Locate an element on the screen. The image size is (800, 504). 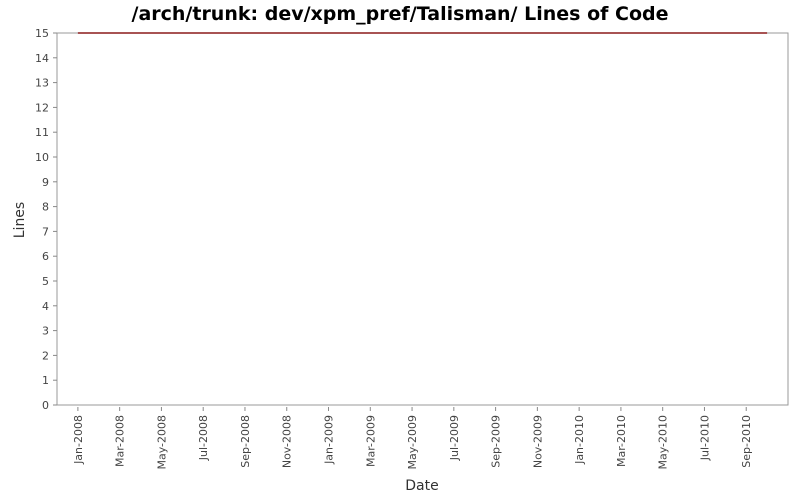
y-tick-label: 15 is located at coordinates (42, 33).